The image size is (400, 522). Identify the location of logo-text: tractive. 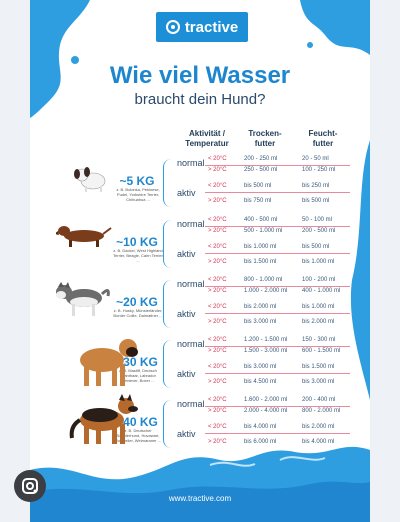
(211, 27).